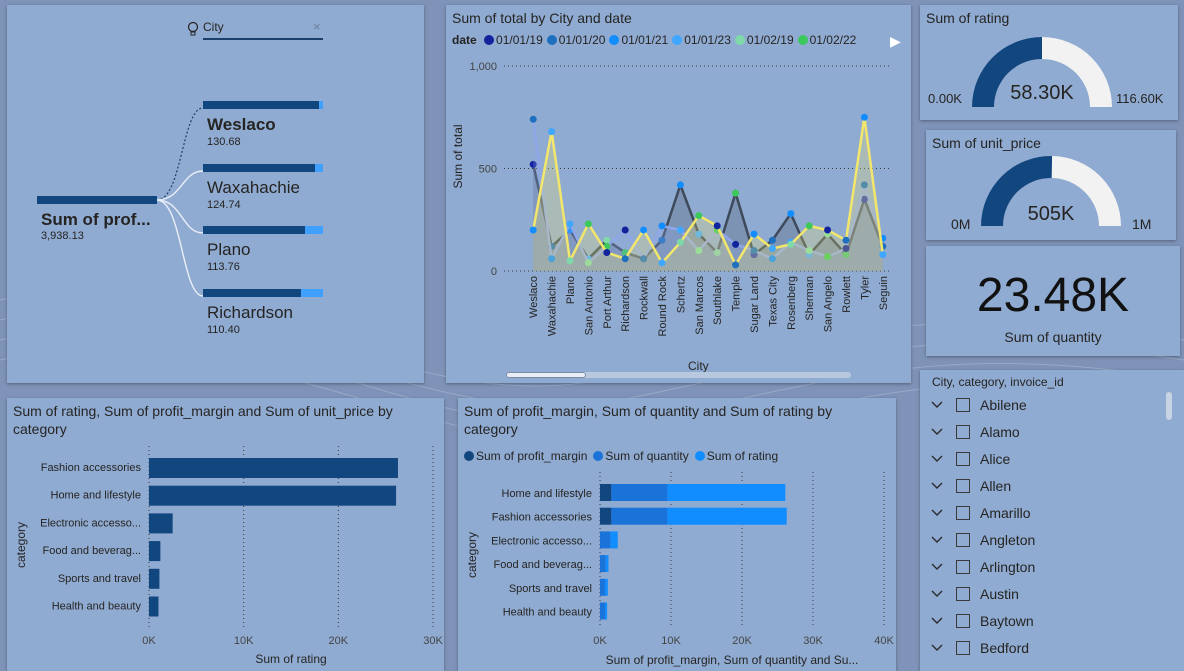 The height and width of the screenshot is (671, 1184). I want to click on gauge-price-card: Sum of unit_price 505K 0M 1M, so click(1051, 185).